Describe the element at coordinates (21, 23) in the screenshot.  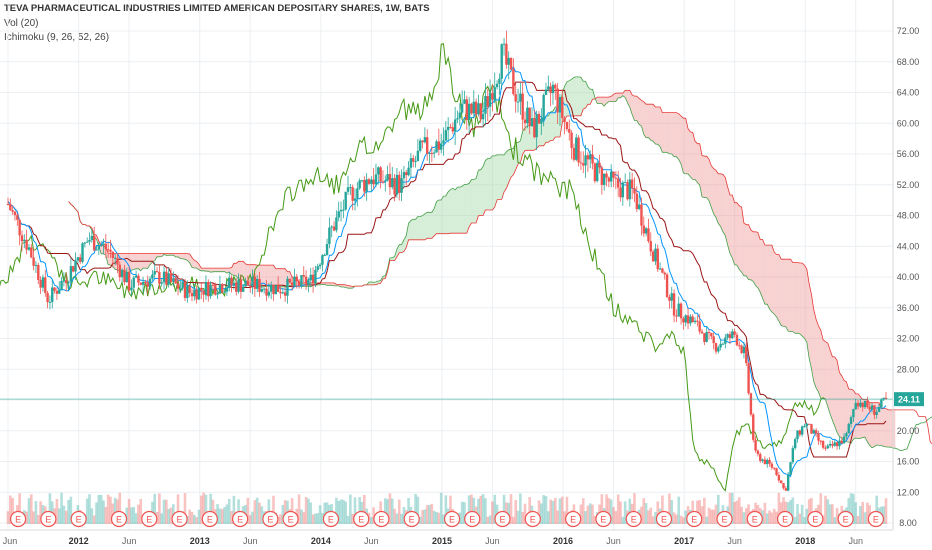
I see `volume-indicator-label: Vol (20)` at that location.